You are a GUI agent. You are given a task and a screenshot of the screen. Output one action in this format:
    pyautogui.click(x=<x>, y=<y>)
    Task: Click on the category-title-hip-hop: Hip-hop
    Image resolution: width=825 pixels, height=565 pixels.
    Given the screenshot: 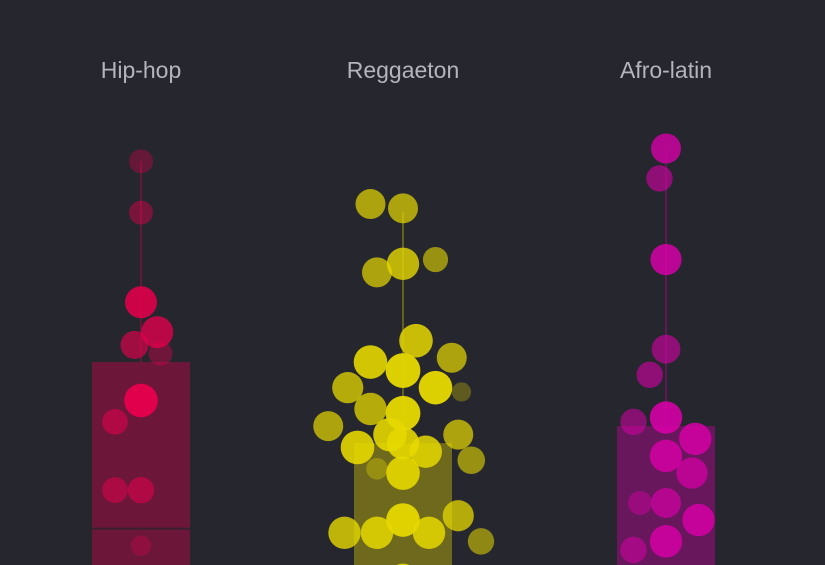 What is the action you would take?
    pyautogui.click(x=141, y=70)
    